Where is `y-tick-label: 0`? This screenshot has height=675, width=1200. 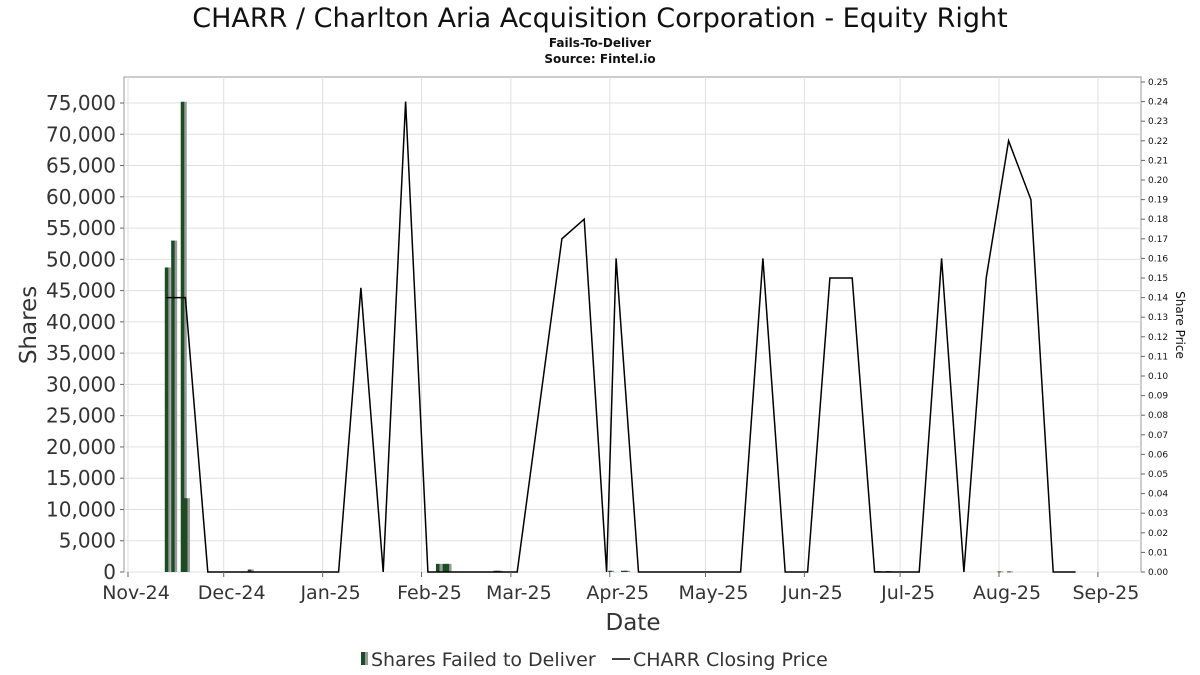 y-tick-label: 0 is located at coordinates (109, 572).